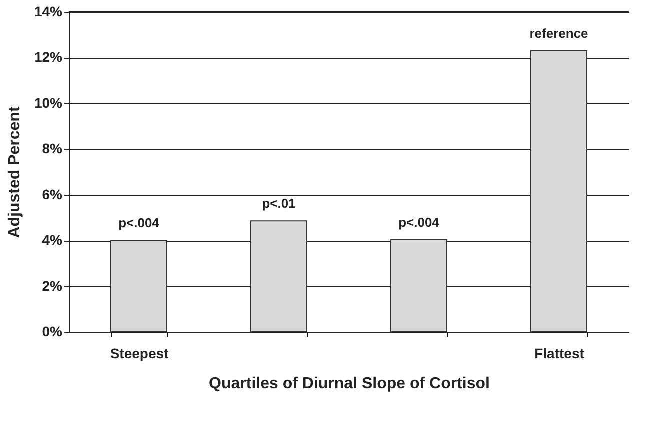  I want to click on y-tick-label: 14%, so click(49, 12).